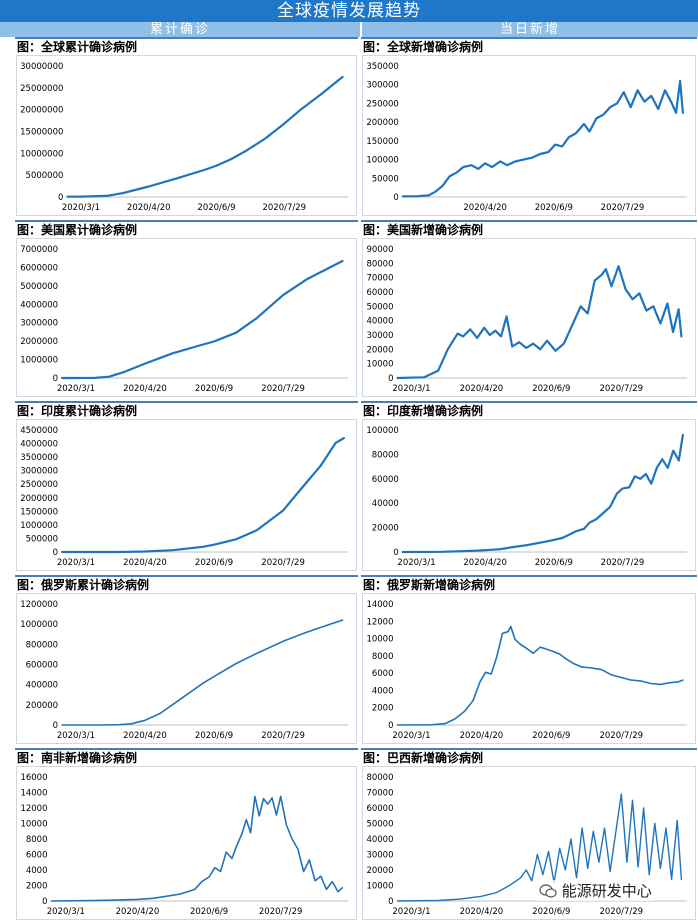 The image size is (698, 924). What do you see at coordinates (33, 778) in the screenshot?
I see `y-tick-label: 16000` at bounding box center [33, 778].